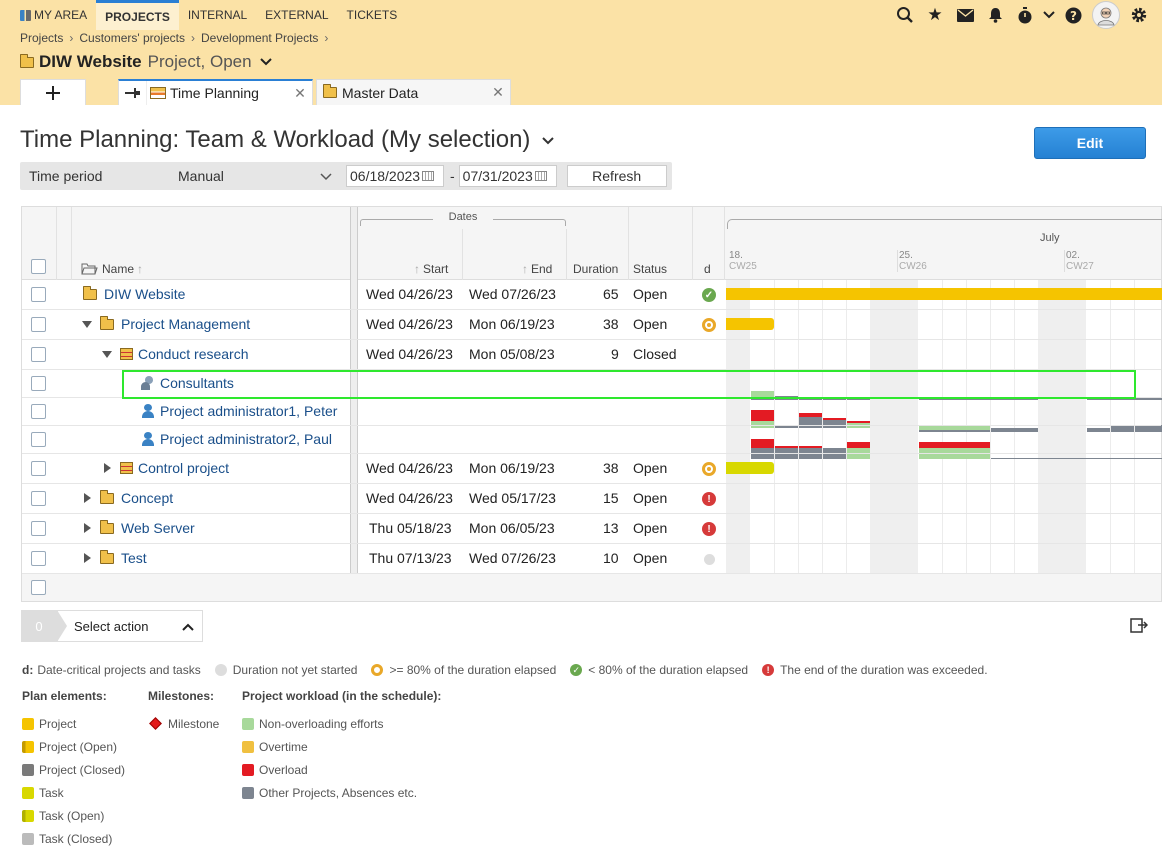  What do you see at coordinates (591, 384) in the screenshot?
I see `table-row: Consultants` at bounding box center [591, 384].